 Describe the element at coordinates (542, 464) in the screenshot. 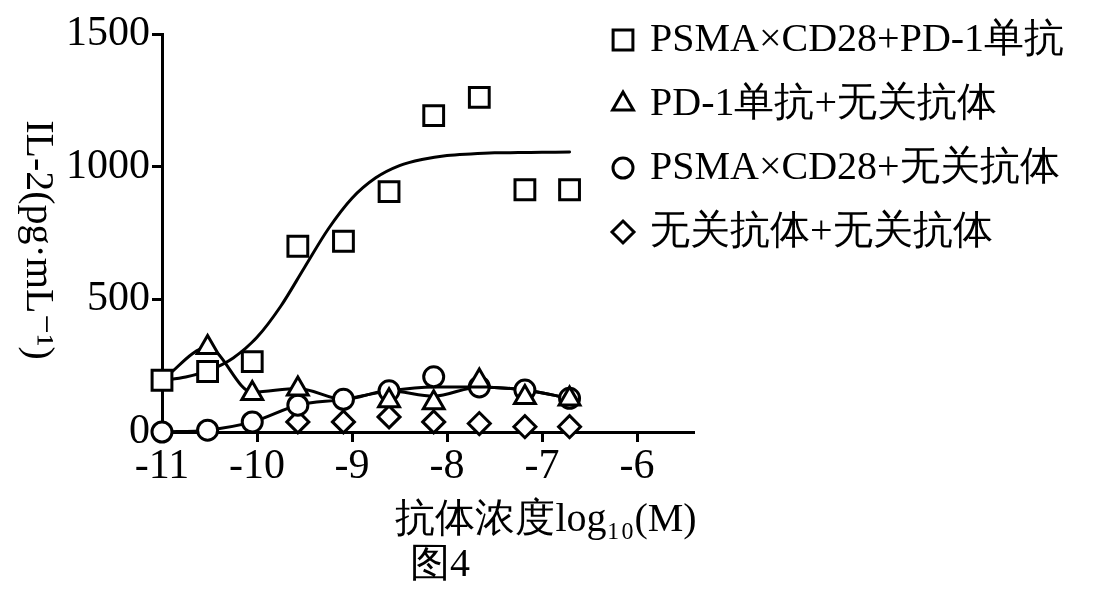

I see `x-tick-label: -7` at that location.